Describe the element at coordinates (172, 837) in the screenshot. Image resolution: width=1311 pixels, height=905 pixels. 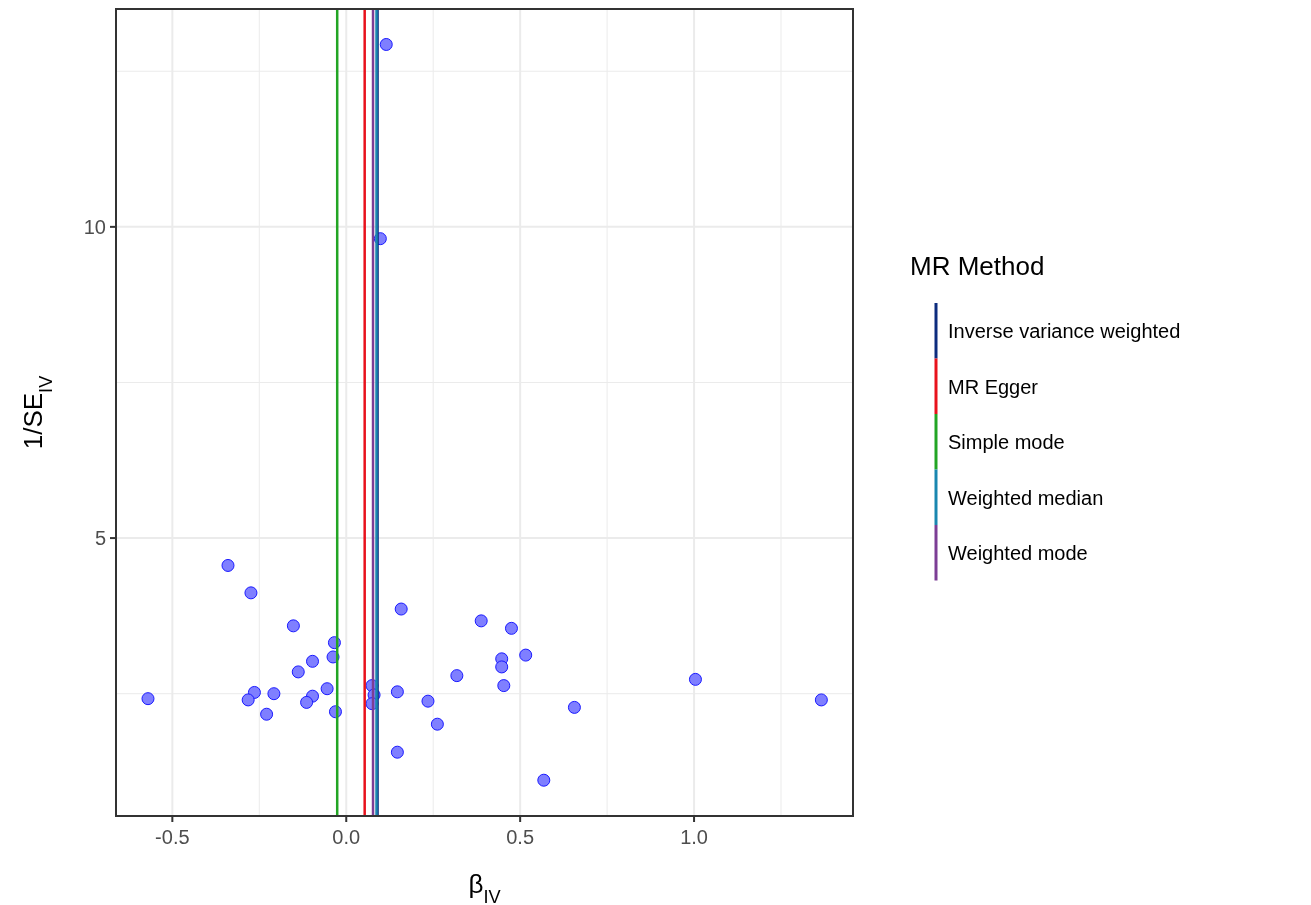
I see `x-tick-label: -0.5` at that location.